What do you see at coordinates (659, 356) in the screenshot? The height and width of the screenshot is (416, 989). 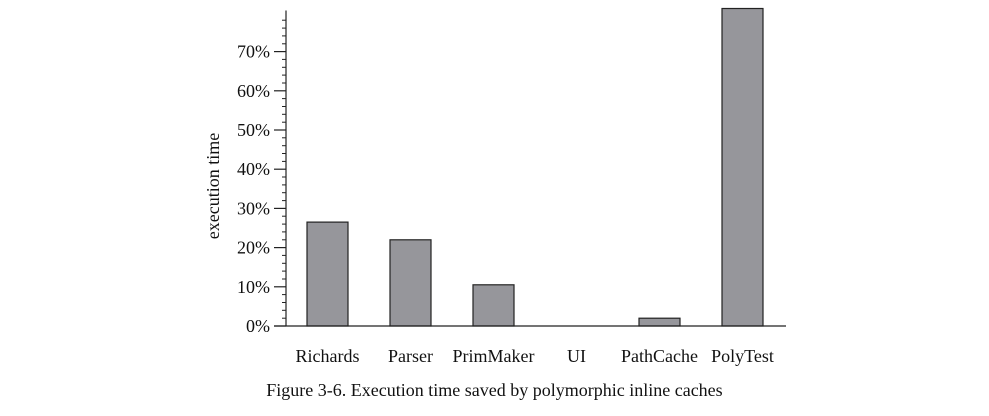 I see `x-tick-label: PathCache` at bounding box center [659, 356].